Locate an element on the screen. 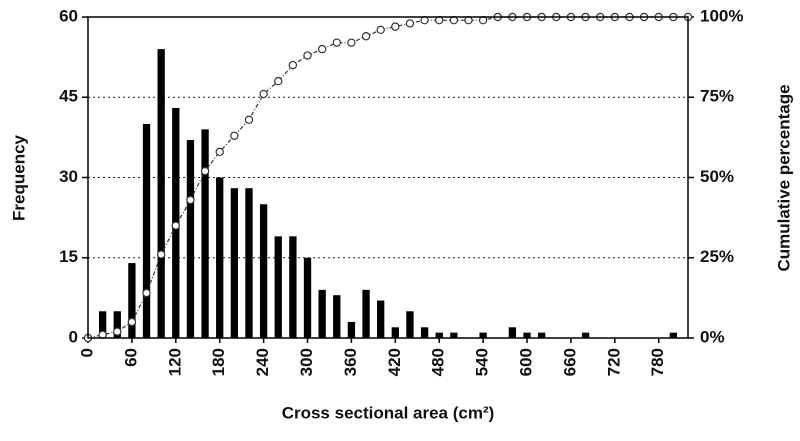 This screenshot has width=800, height=441. y-axis-label: Frequency is located at coordinates (18, 177).